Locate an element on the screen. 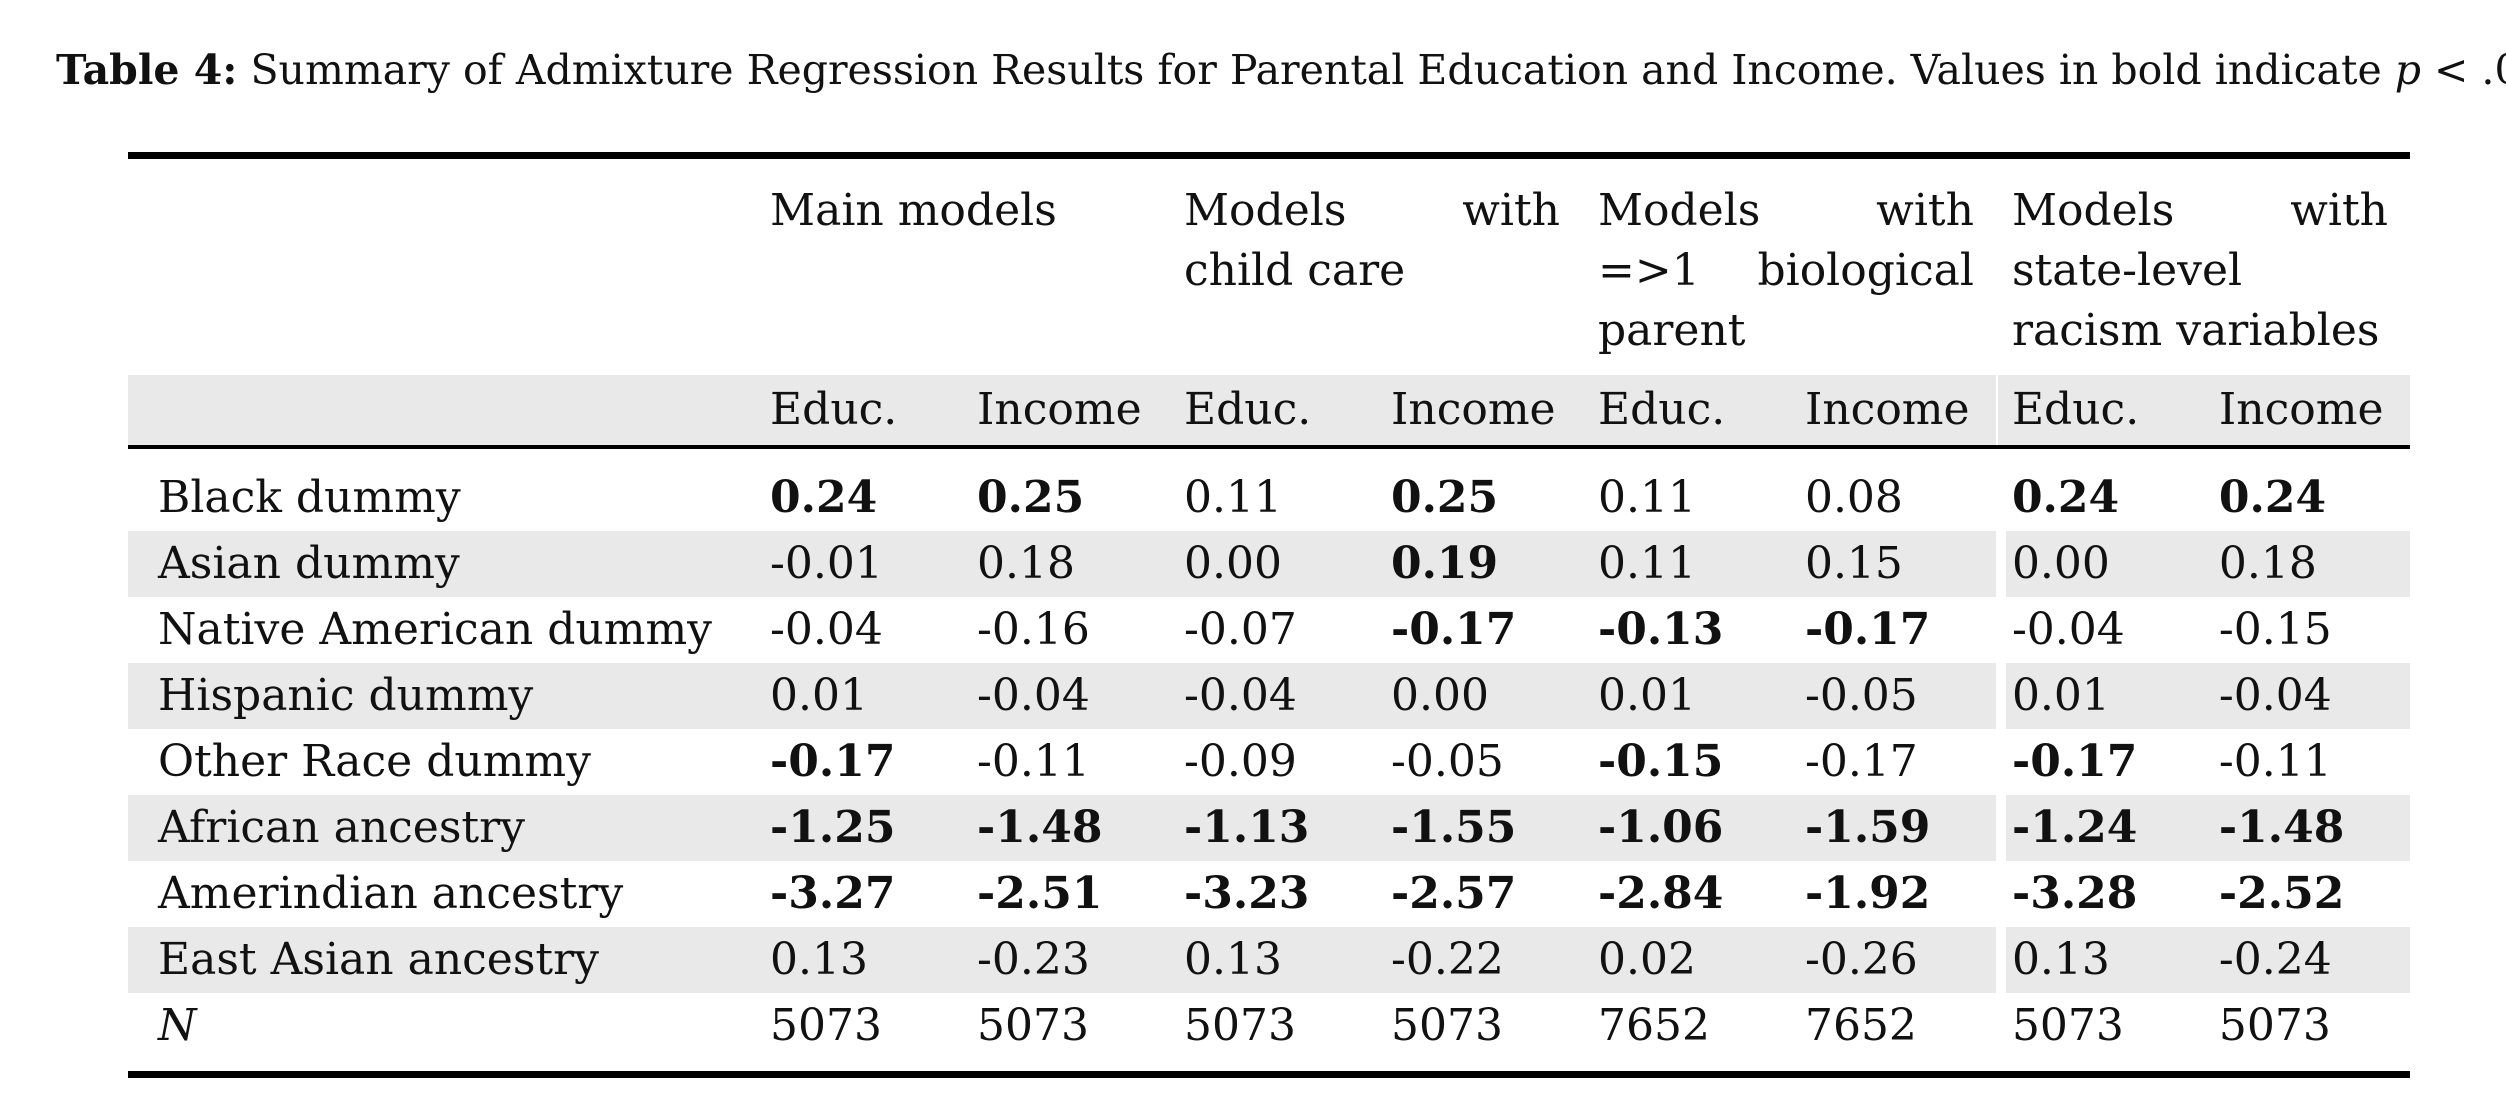  subcolumn-header-blank is located at coordinates (441, 412).